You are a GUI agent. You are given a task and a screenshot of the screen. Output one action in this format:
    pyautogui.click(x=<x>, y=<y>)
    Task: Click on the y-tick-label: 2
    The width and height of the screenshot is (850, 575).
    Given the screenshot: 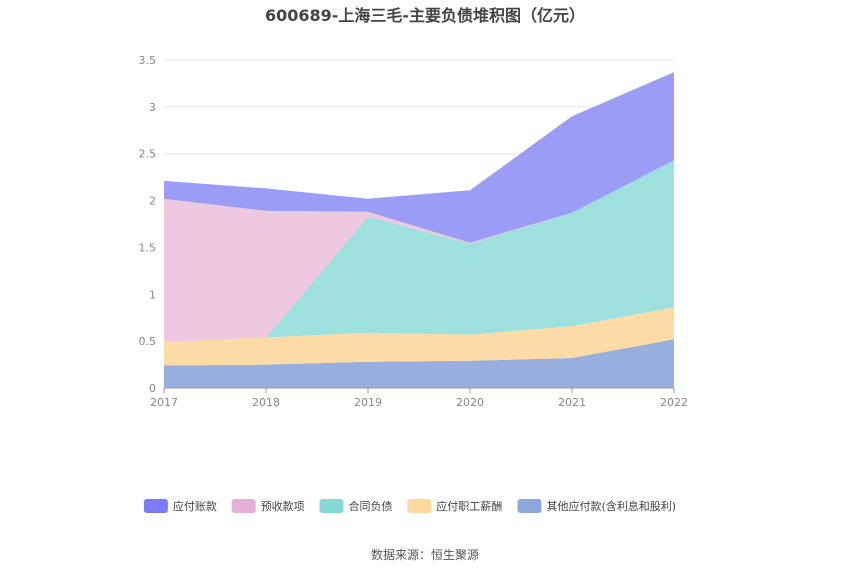 What is the action you would take?
    pyautogui.click(x=152, y=201)
    